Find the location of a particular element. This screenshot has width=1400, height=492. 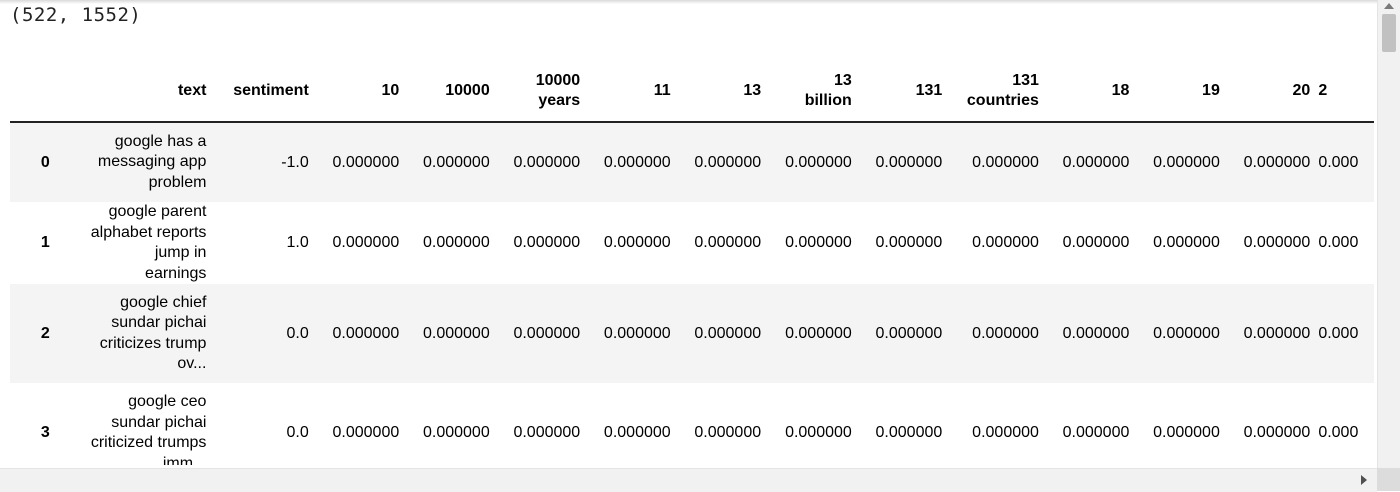

index-header is located at coordinates (41, 91).